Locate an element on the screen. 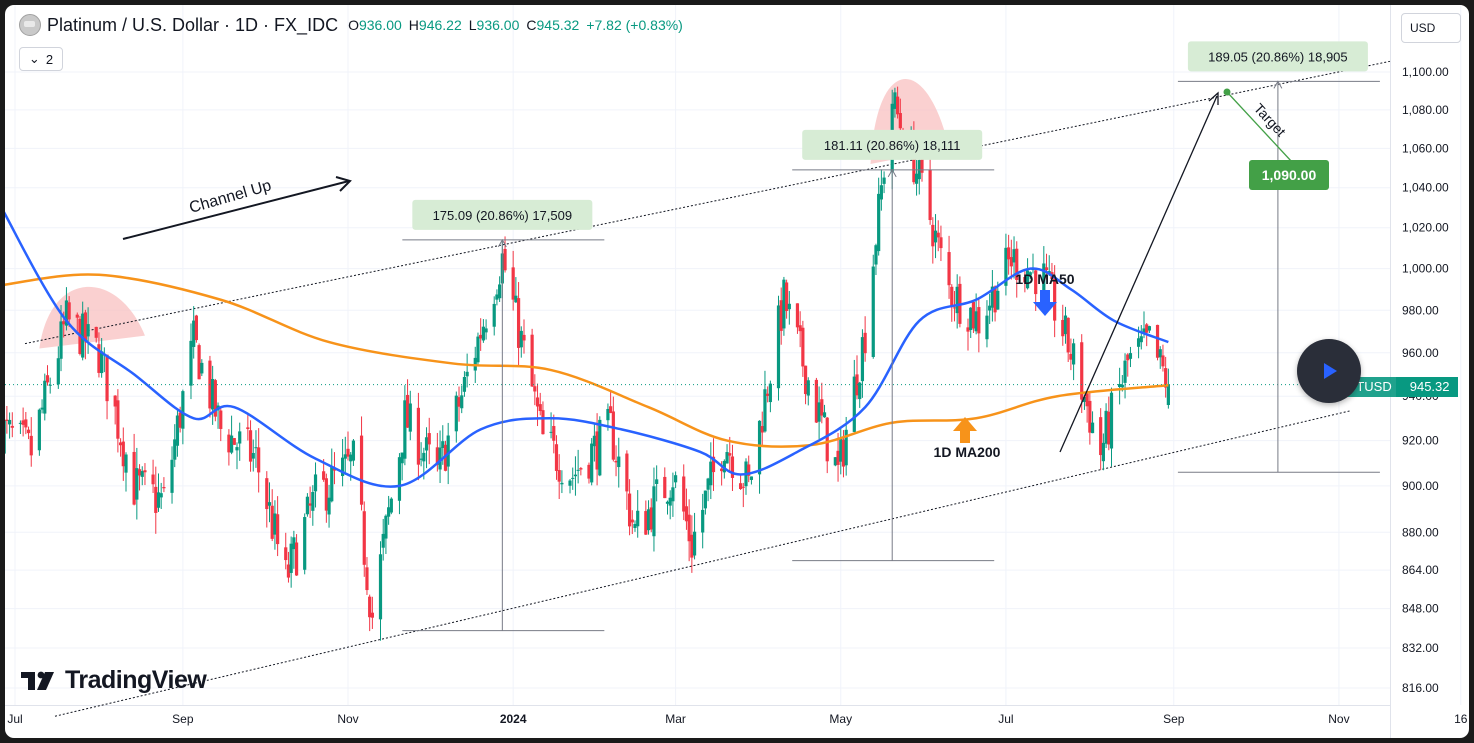 This screenshot has width=1474, height=743. ohlc-value: 936.00 is located at coordinates (380, 25).